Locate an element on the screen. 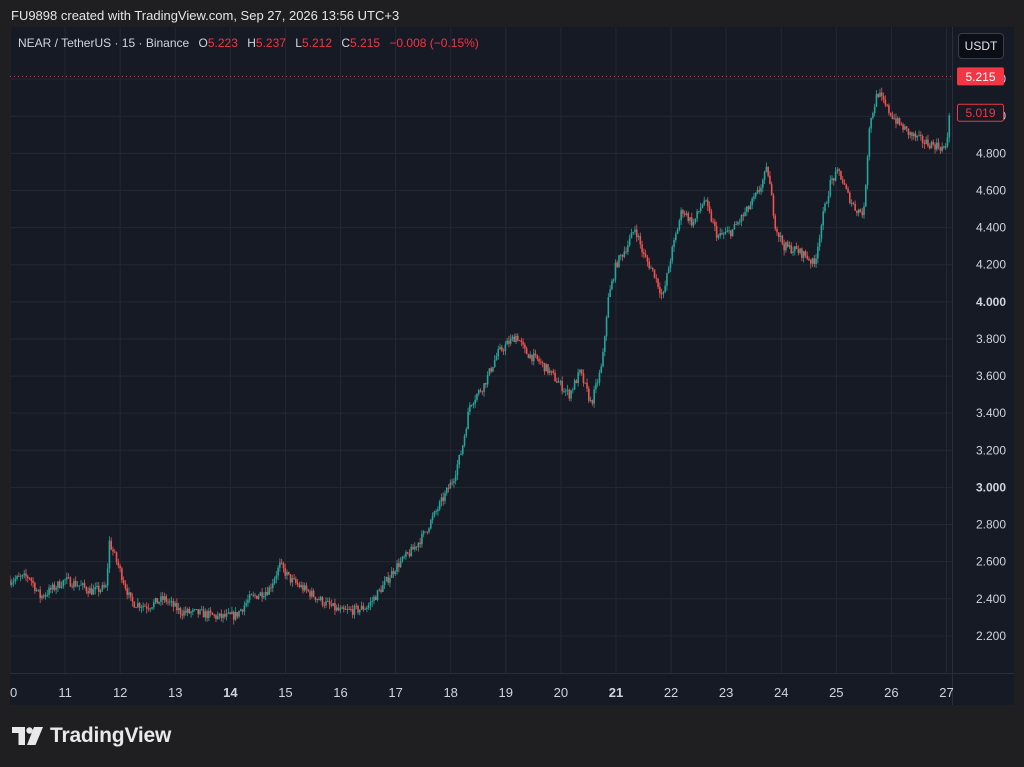  price-tick-label: 3.000 is located at coordinates (991, 487).